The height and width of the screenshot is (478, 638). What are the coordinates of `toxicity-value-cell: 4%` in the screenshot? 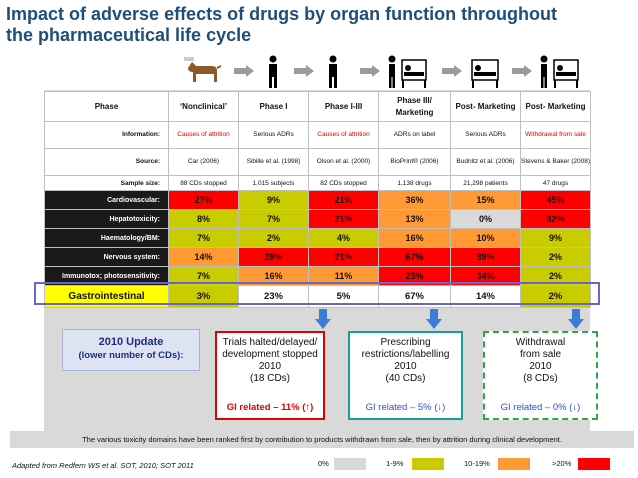 It's located at (343, 238).